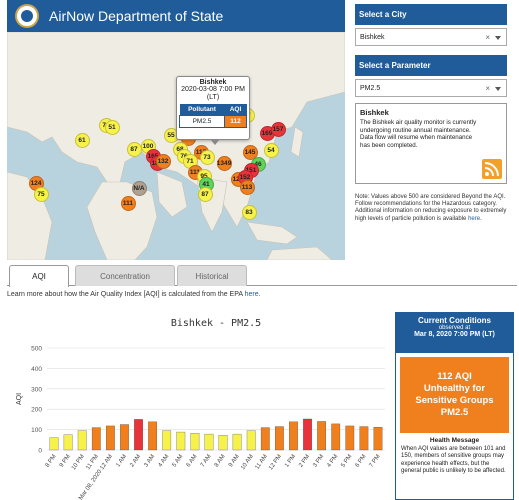 The height and width of the screenshot is (500, 519). Describe the element at coordinates (39, 276) in the screenshot. I see `tab-aqi: AQI` at that location.